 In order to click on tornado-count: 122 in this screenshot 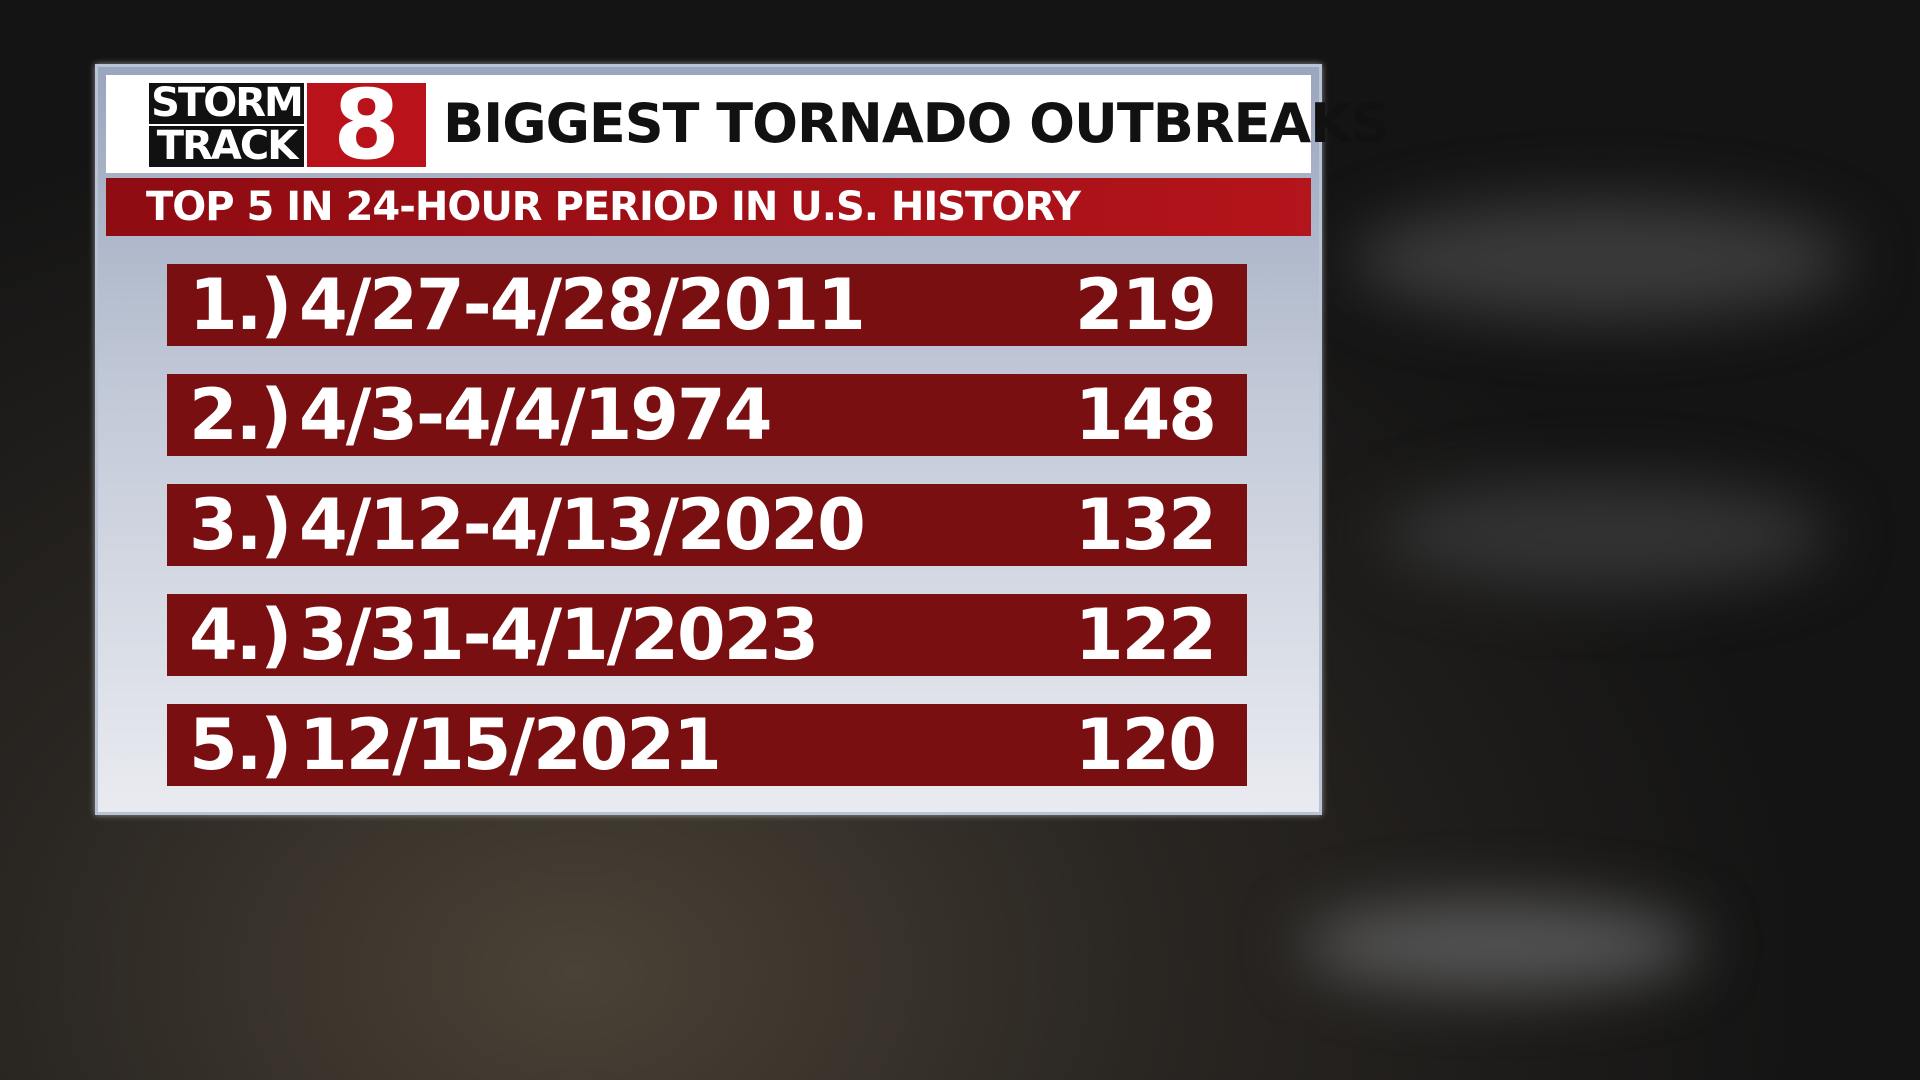, I will do `click(1145, 635)`.